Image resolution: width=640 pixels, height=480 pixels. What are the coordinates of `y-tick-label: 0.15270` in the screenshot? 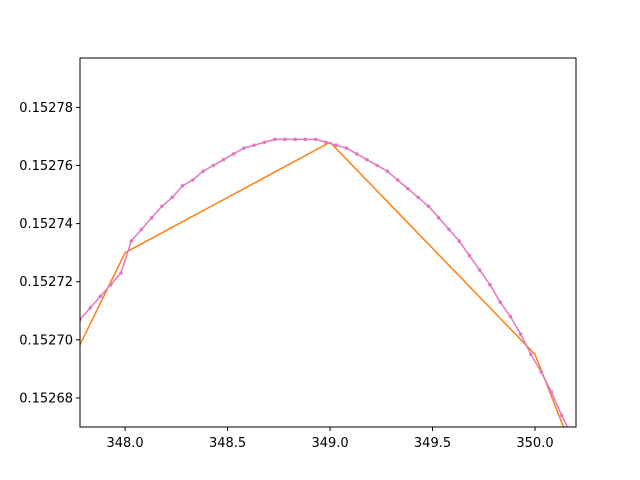 It's located at (46, 340).